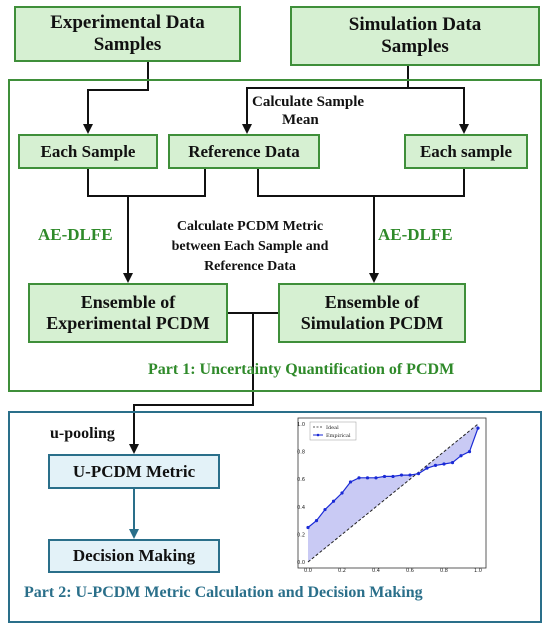  What do you see at coordinates (134, 556) in the screenshot?
I see `decision-making-box: Decision Making` at bounding box center [134, 556].